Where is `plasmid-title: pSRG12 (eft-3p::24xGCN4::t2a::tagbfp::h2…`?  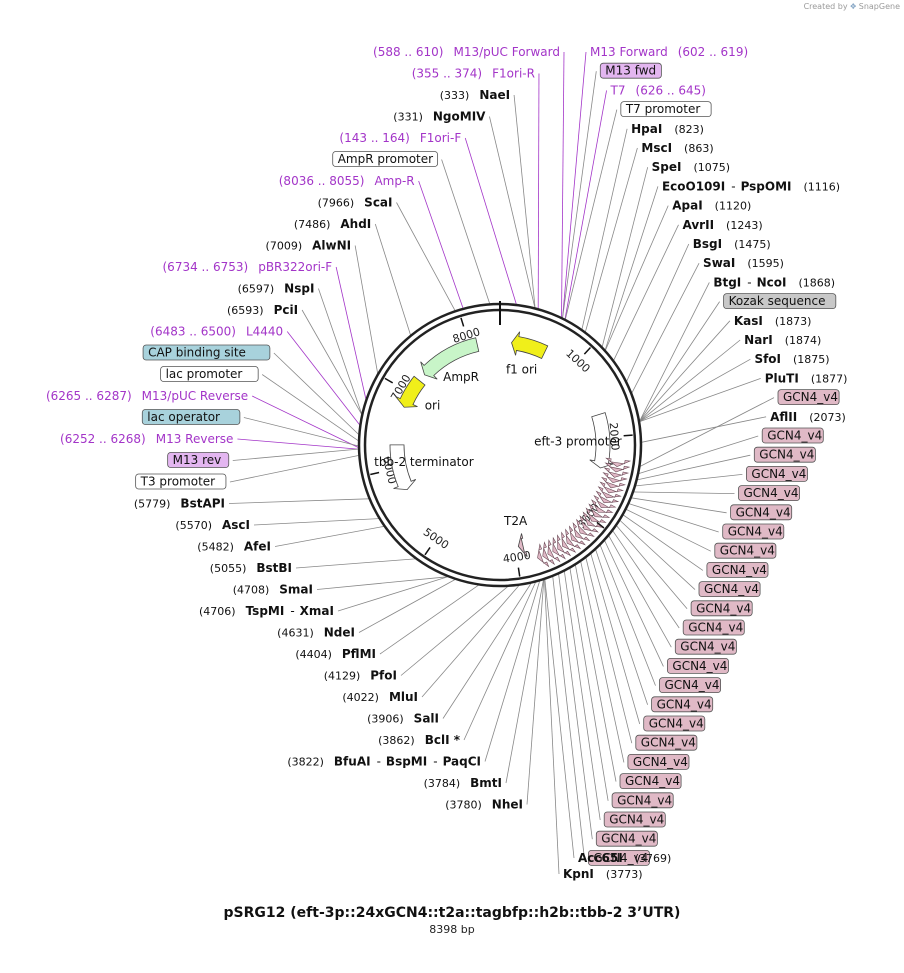 plasmid-title: pSRG12 (eft-3p::24xGCN4::t2a::tagbfp::h2… is located at coordinates (452, 913).